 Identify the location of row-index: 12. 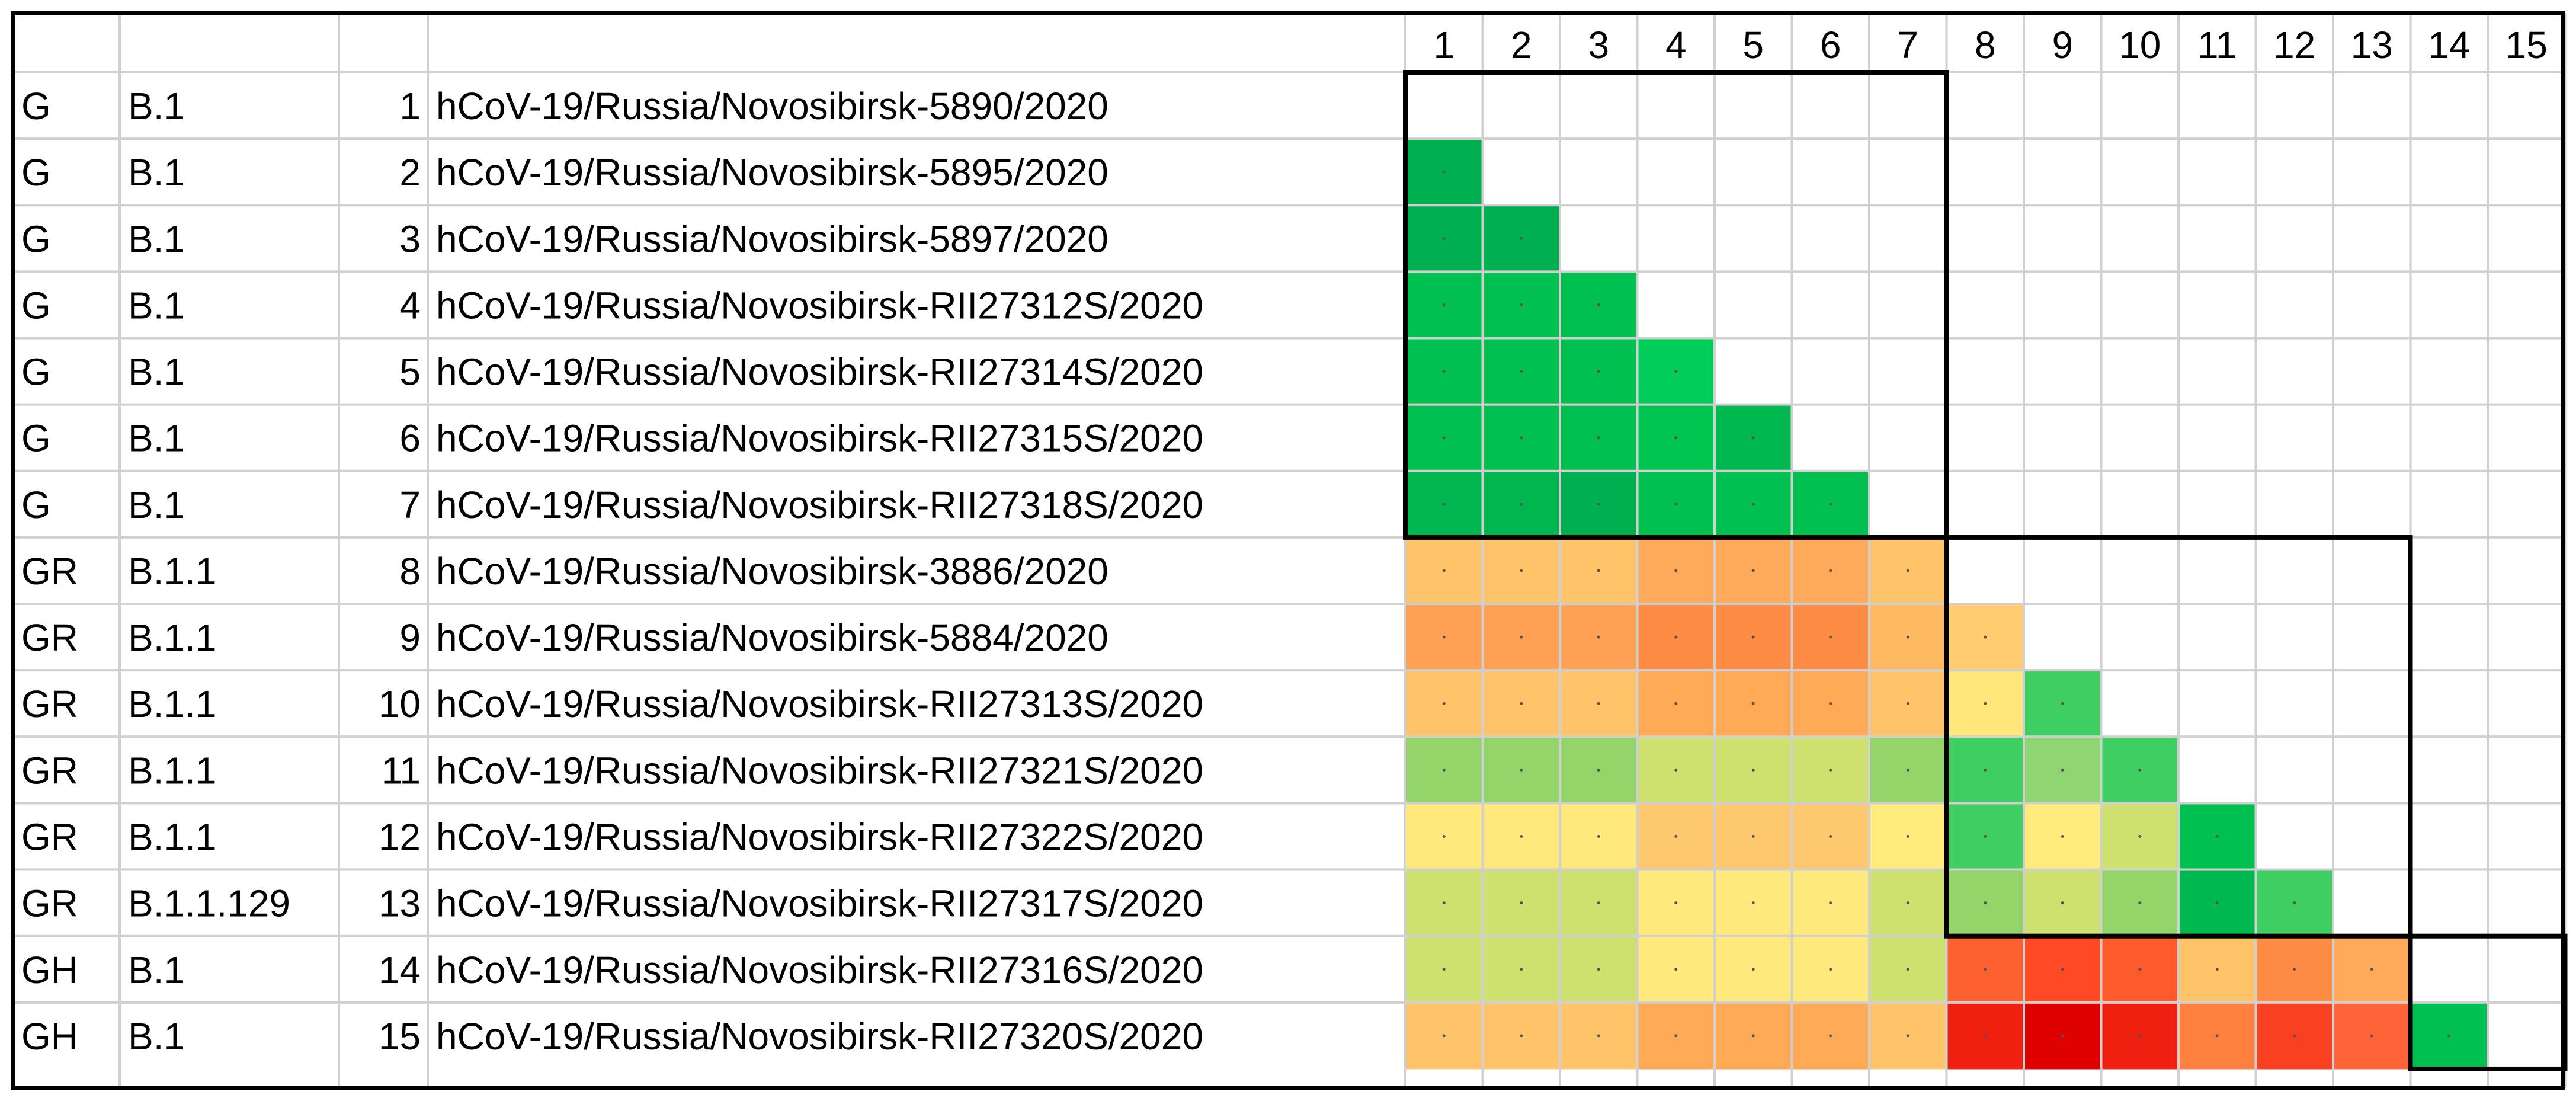
(400, 836).